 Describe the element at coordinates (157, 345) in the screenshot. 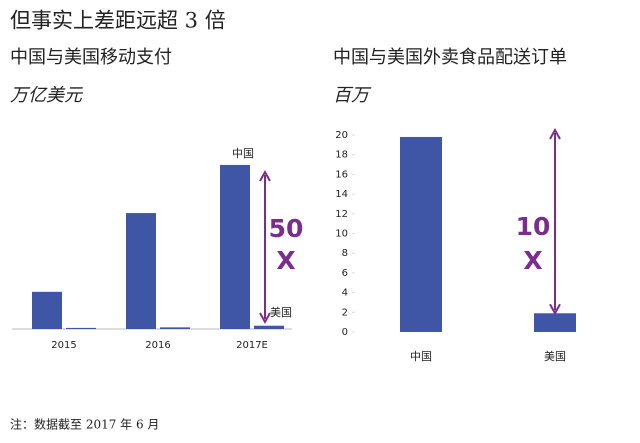

I see `x-tick-label: 2016` at that location.